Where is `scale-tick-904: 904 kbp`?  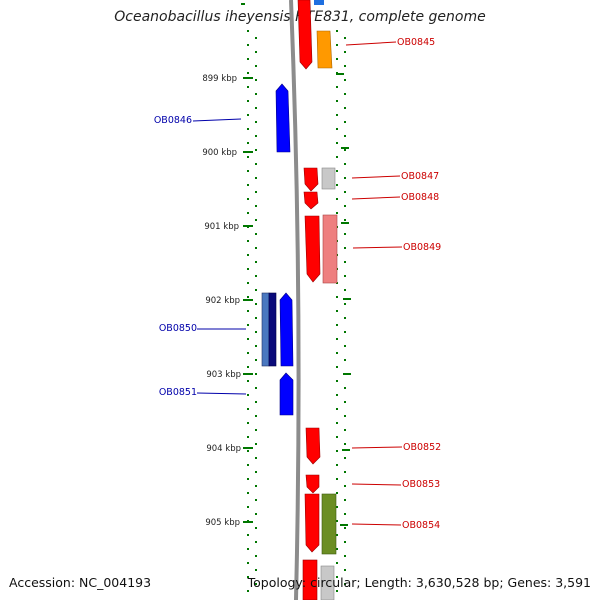
scale-tick-904: 904 kbp is located at coordinates (229, 449).